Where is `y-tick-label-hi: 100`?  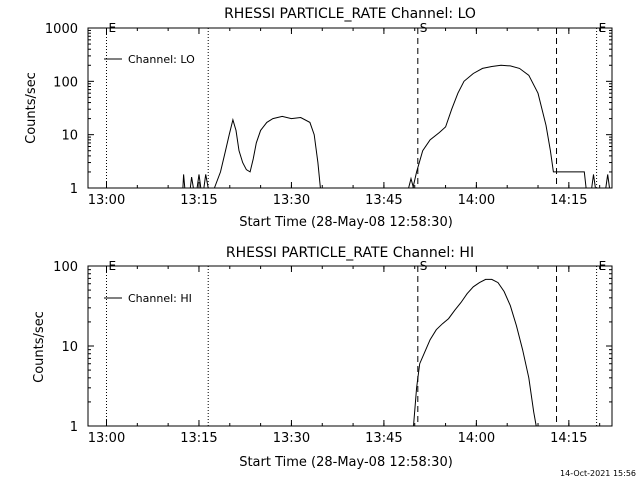
y-tick-label-hi: 100 is located at coordinates (65, 267).